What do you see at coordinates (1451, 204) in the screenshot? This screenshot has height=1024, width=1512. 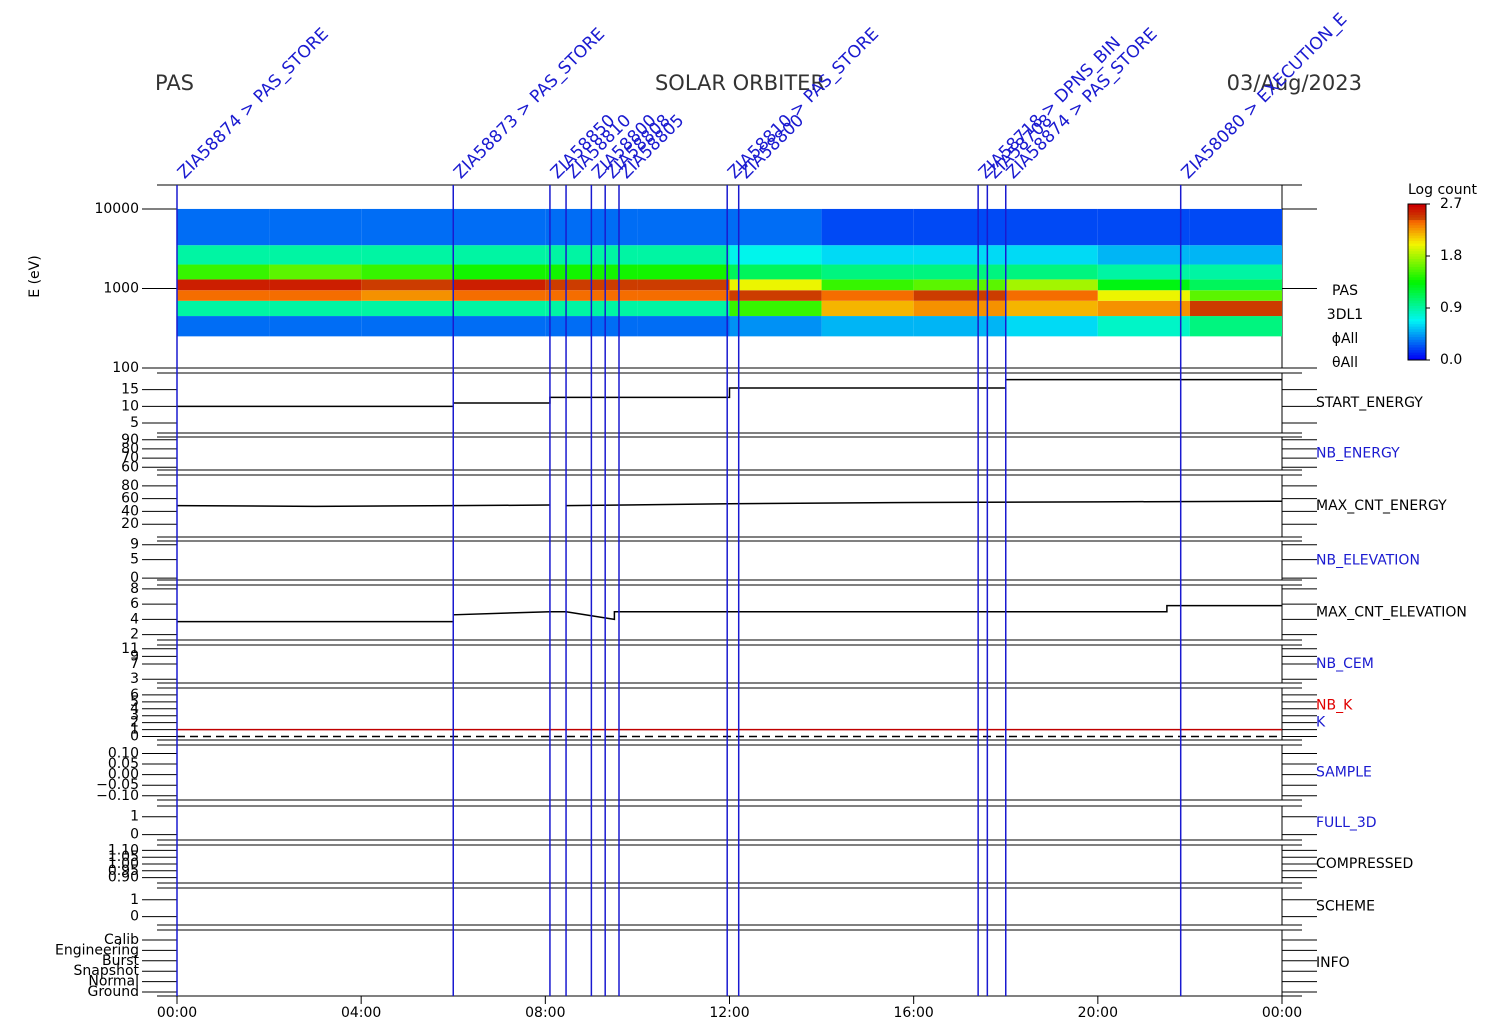 I see `colorbar-tick-label: 2.7` at bounding box center [1451, 204].